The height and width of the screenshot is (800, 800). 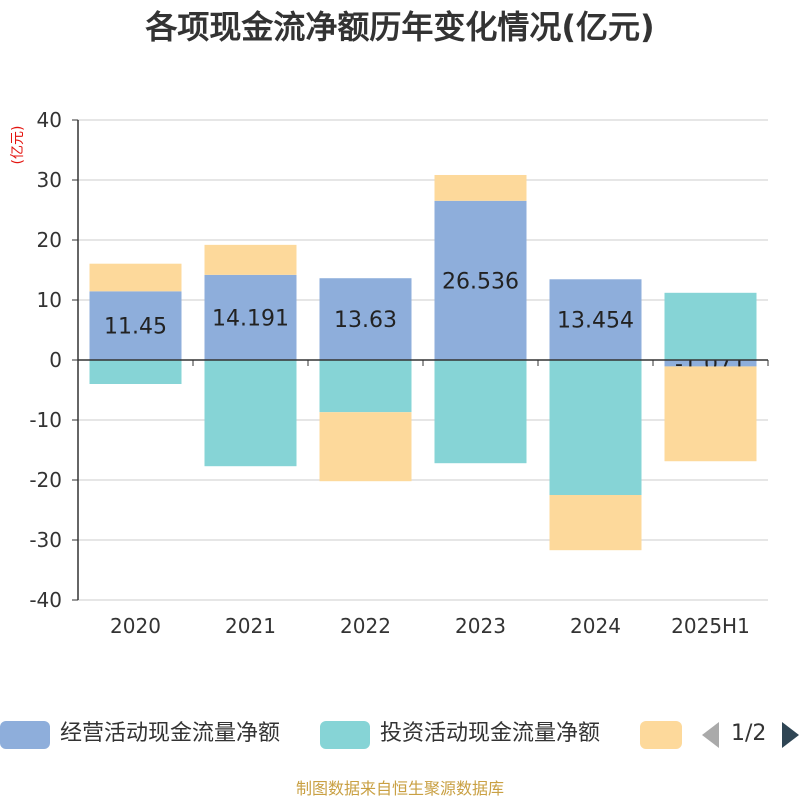 What do you see at coordinates (49, 240) in the screenshot?
I see `y-tick-label: 20` at bounding box center [49, 240].